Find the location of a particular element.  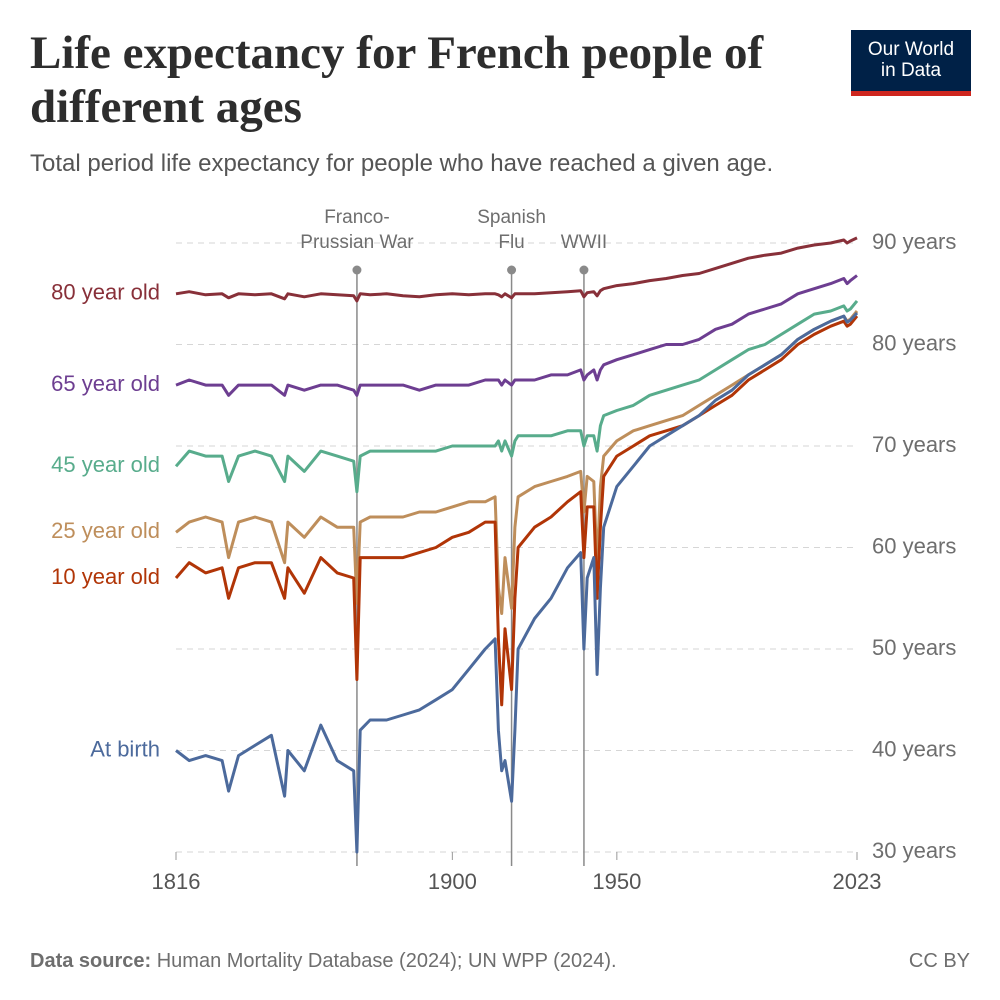

logo: Our World in Data is located at coordinates (911, 63).